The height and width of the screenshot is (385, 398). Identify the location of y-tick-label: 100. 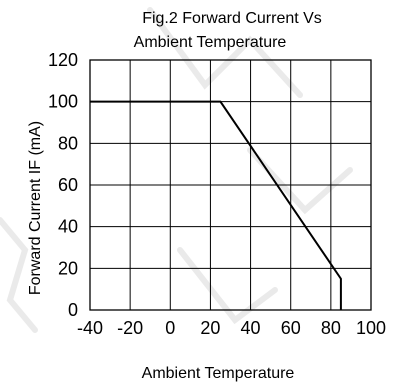
(63, 102).